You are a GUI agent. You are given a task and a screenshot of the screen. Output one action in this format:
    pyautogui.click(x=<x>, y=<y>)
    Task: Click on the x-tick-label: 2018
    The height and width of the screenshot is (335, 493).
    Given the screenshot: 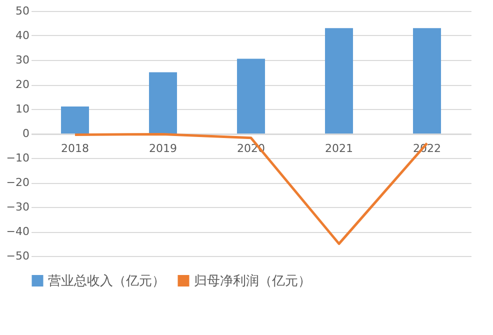 What is the action you would take?
    pyautogui.click(x=75, y=148)
    